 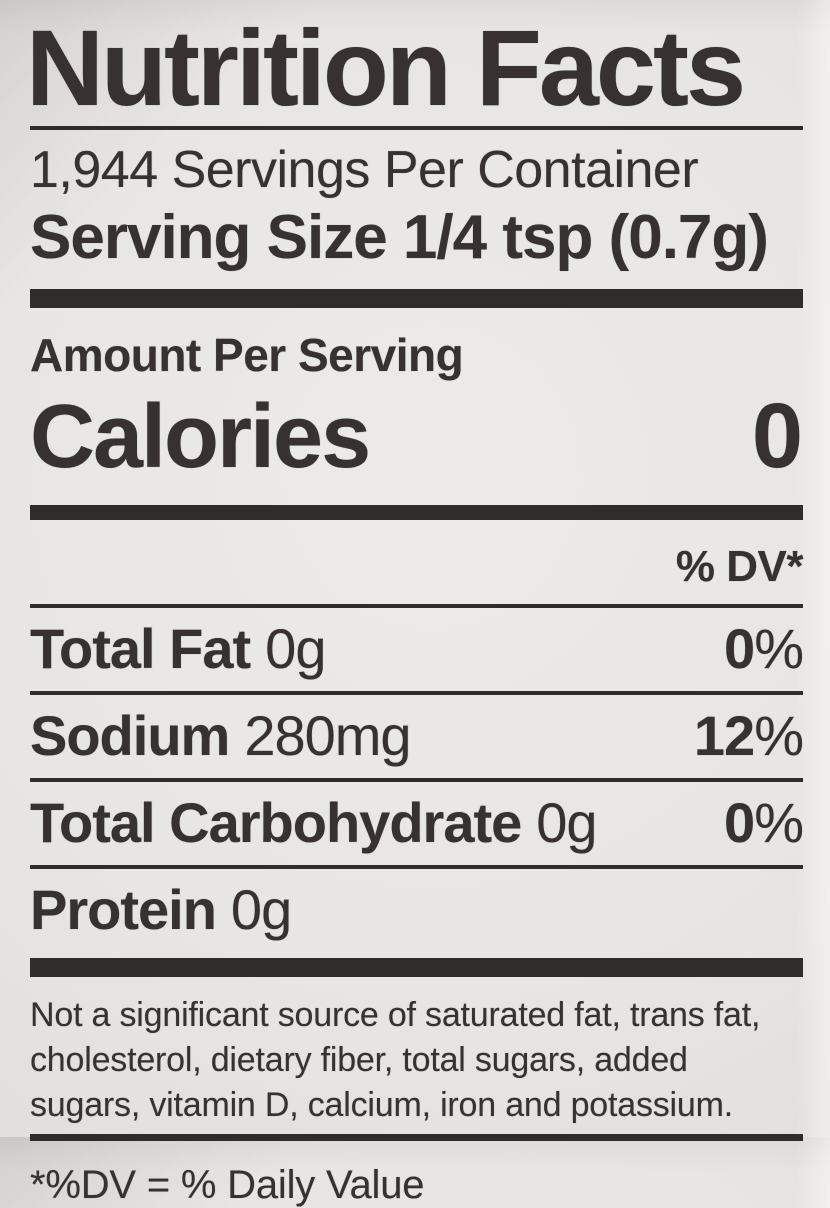 What do you see at coordinates (416, 436) in the screenshot?
I see `calories-row: Calories 0` at bounding box center [416, 436].